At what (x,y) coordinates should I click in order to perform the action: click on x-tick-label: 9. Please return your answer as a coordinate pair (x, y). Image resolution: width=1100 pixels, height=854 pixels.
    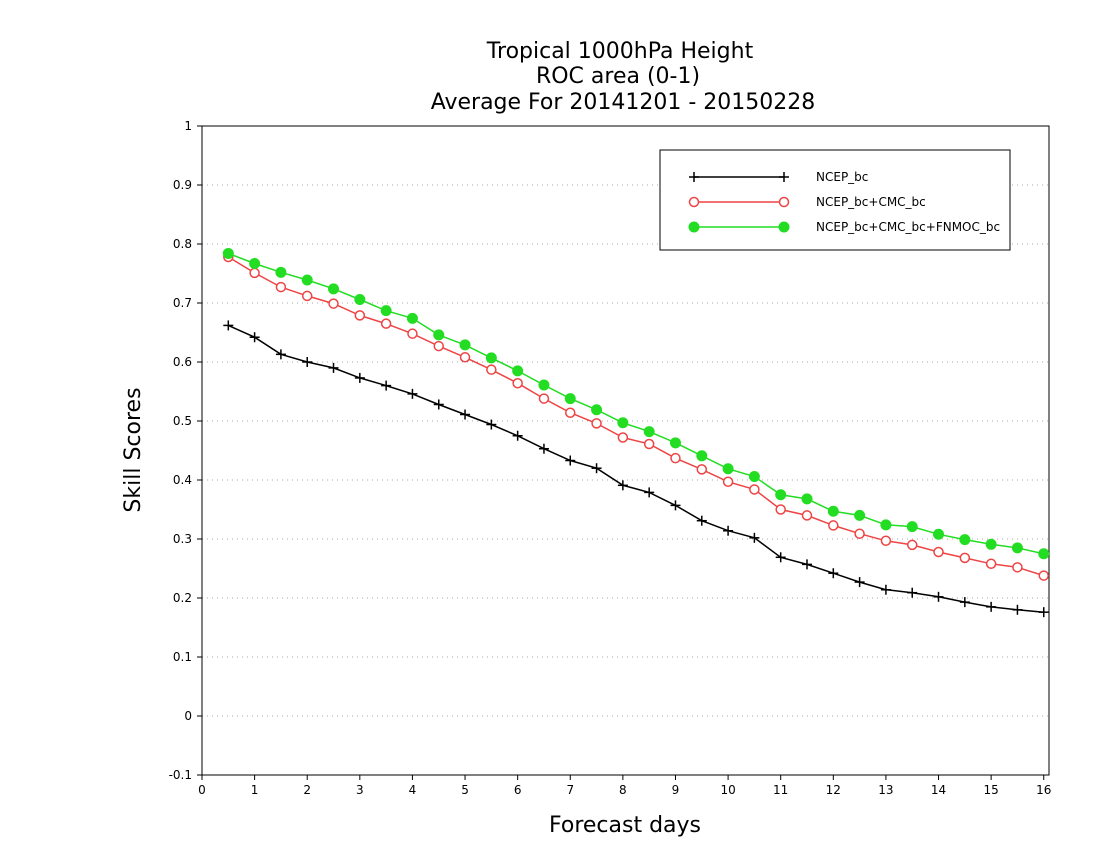
    Looking at the image, I should click on (676, 790).